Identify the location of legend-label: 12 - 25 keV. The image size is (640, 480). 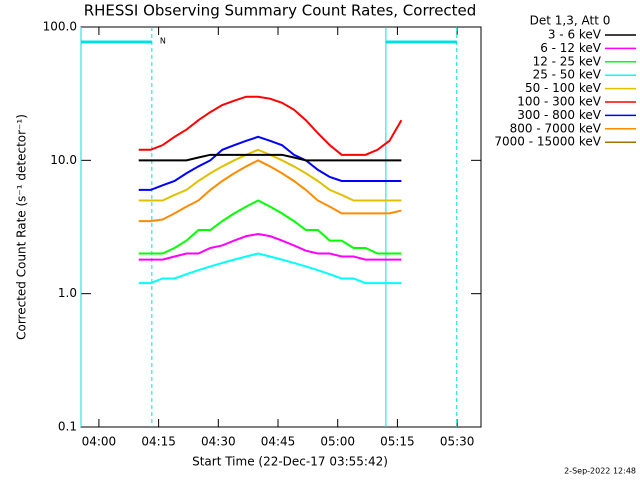
(567, 61).